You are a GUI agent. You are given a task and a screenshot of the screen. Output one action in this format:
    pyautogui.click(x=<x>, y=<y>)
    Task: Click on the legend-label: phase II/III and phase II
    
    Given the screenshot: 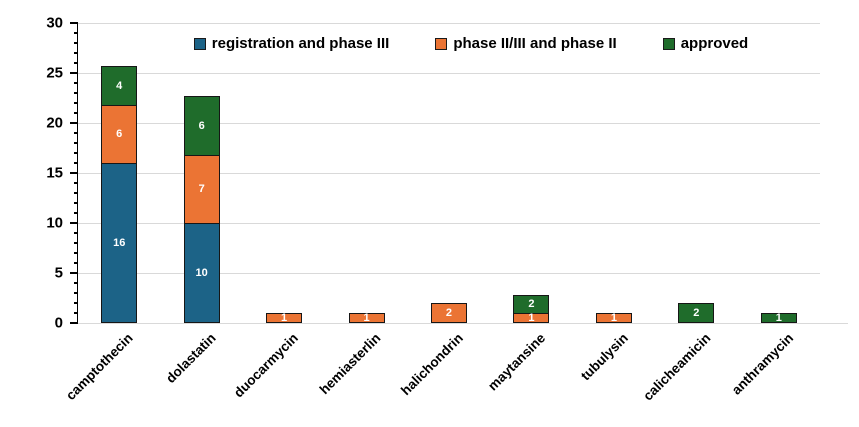 What is the action you would take?
    pyautogui.click(x=535, y=43)
    